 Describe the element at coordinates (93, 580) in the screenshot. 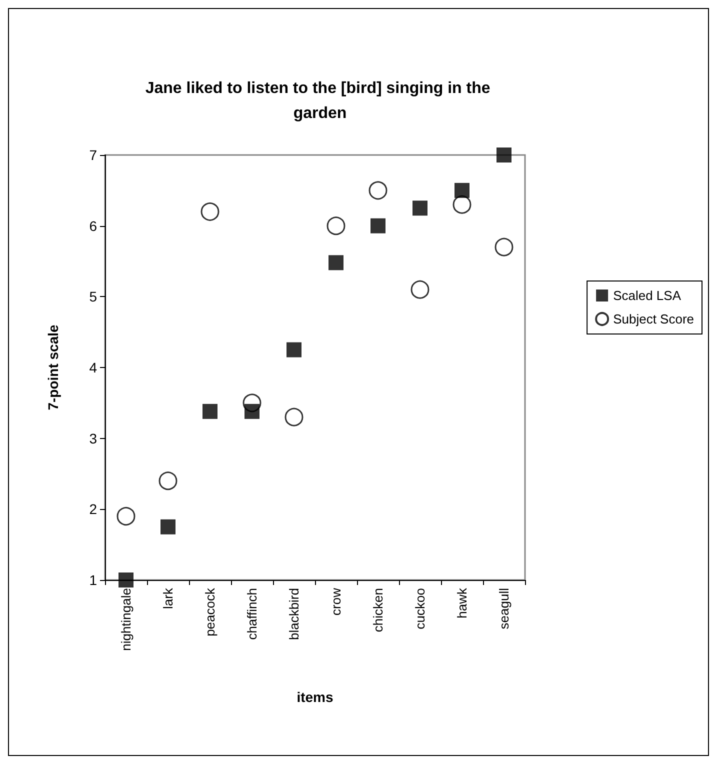

I see `y-tick-label: 1` at that location.